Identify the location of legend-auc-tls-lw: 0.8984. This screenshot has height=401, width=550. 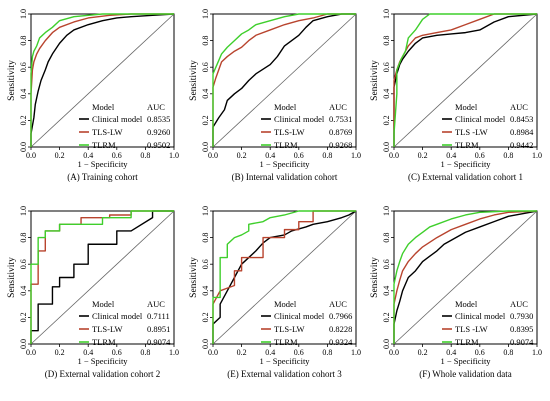
(522, 132).